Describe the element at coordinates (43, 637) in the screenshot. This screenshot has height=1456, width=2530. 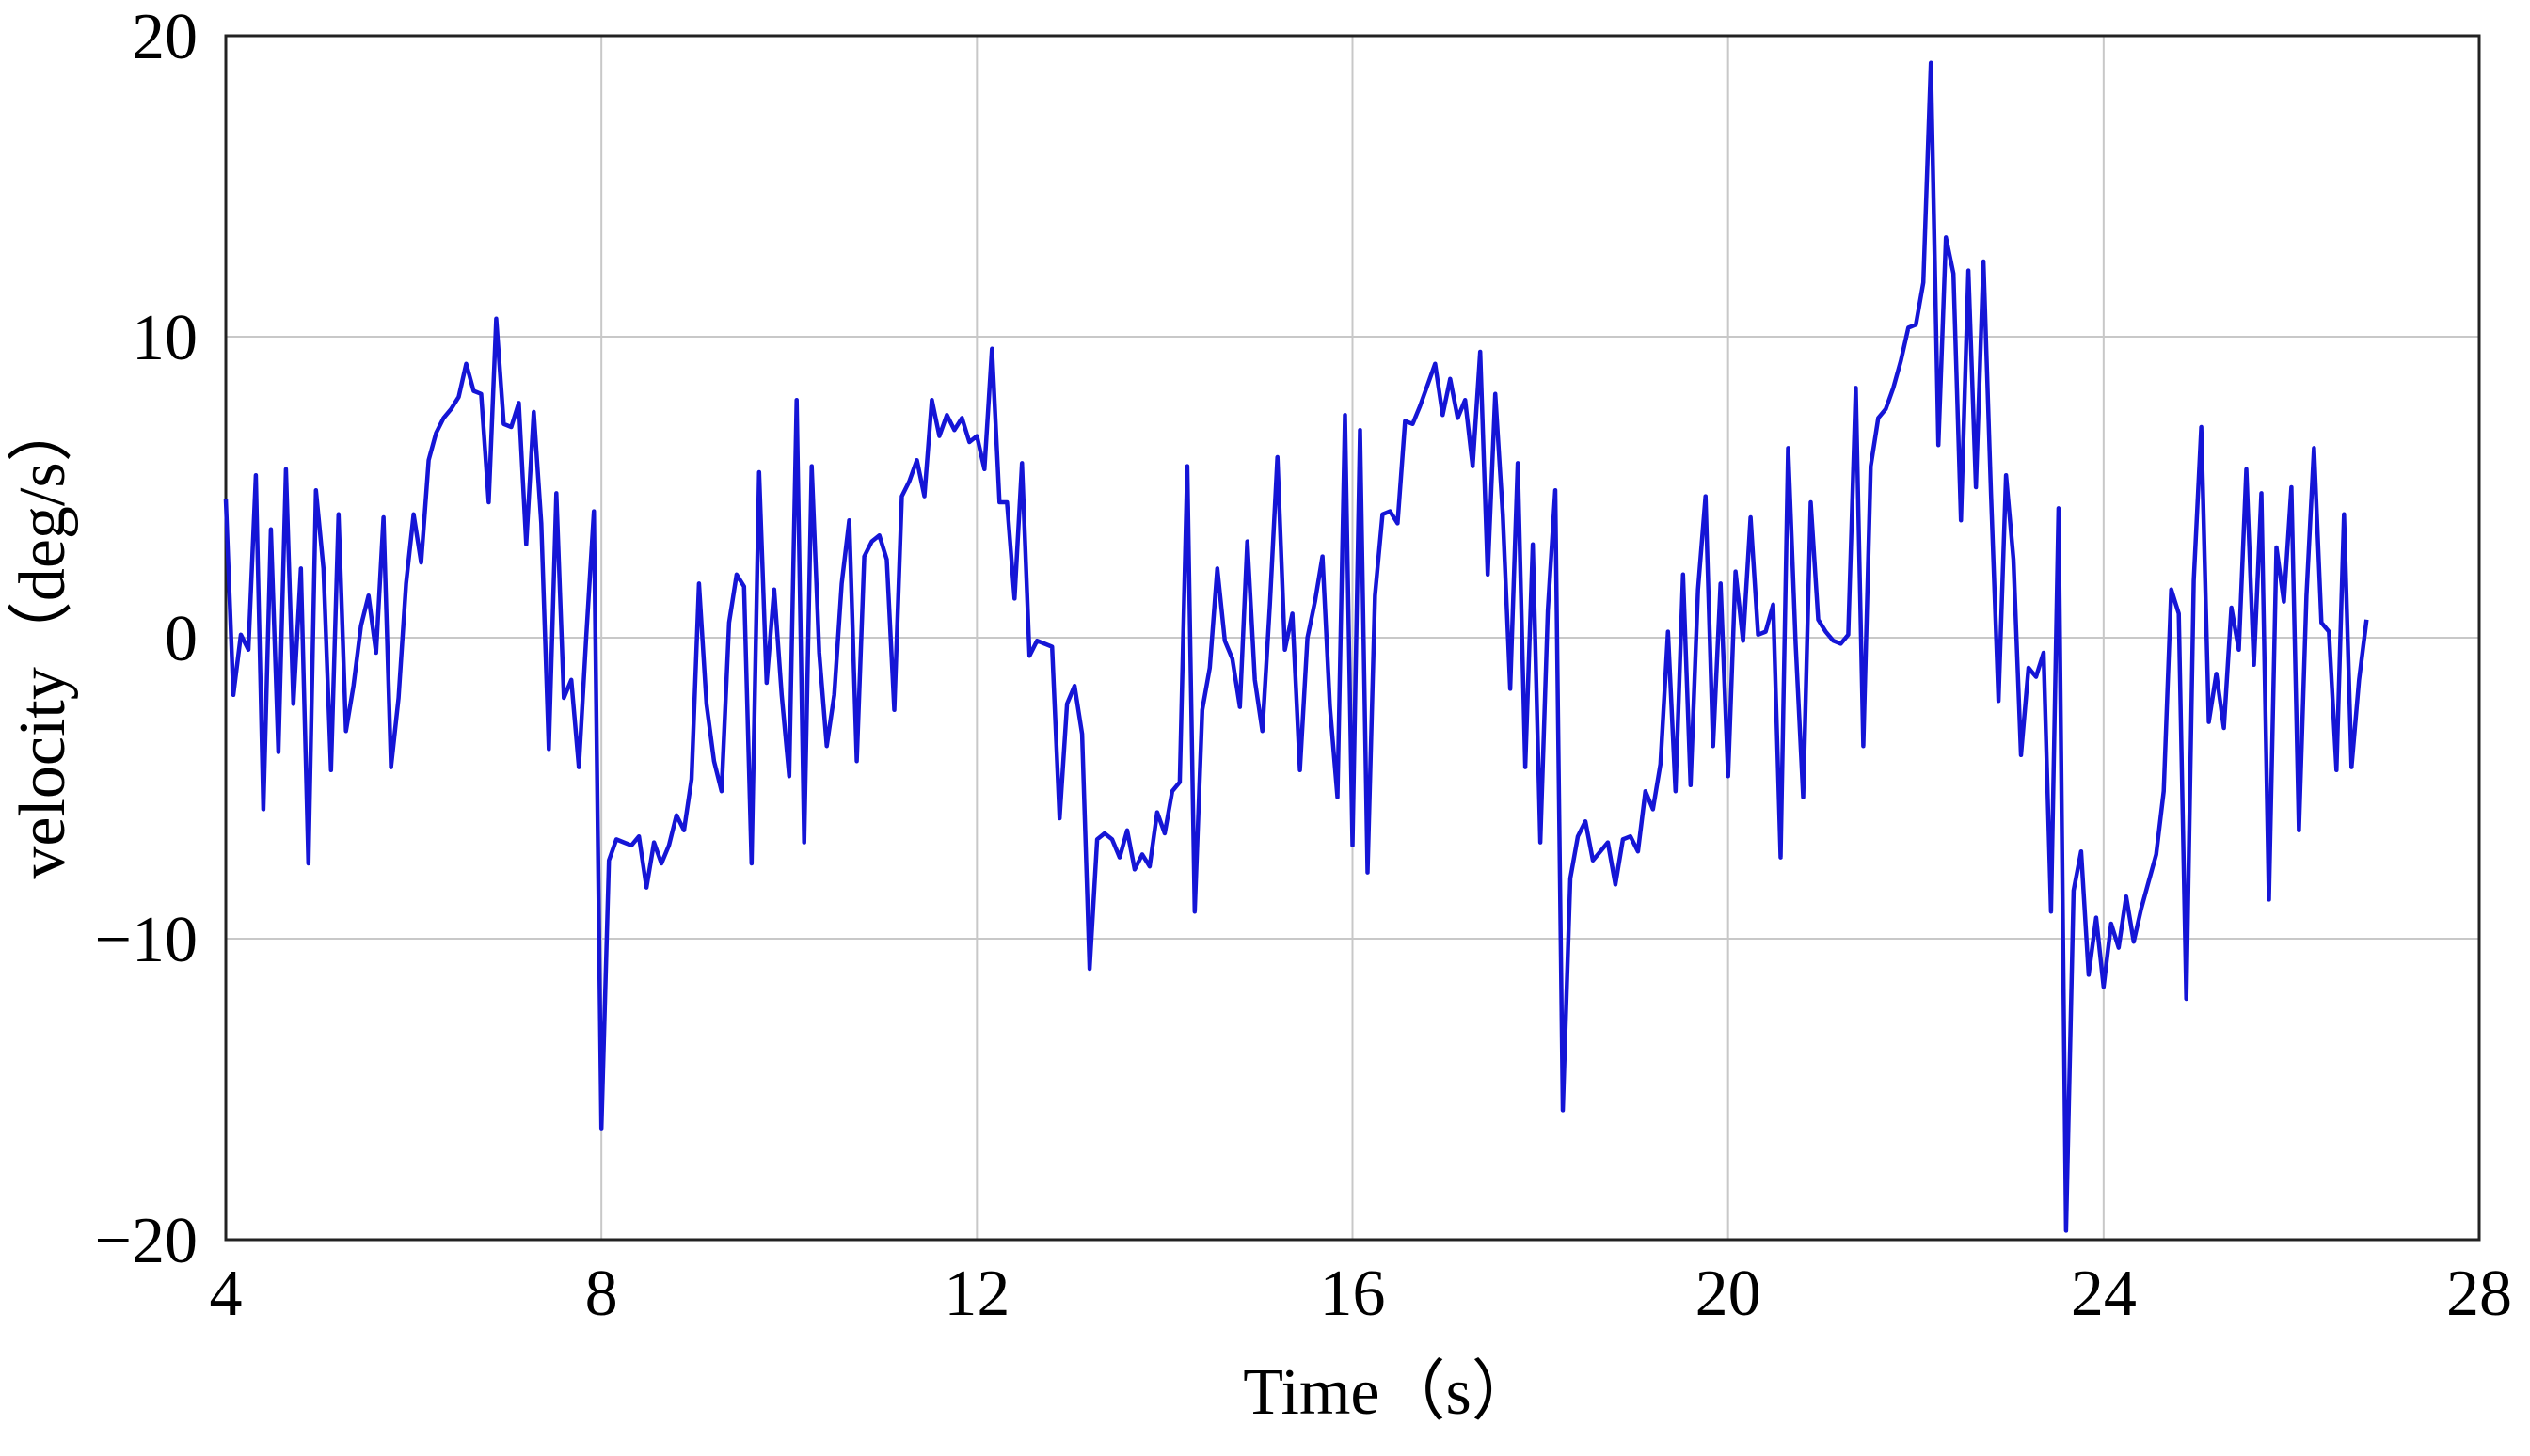
I see `y-axis-title: velocity（deg/s）` at that location.